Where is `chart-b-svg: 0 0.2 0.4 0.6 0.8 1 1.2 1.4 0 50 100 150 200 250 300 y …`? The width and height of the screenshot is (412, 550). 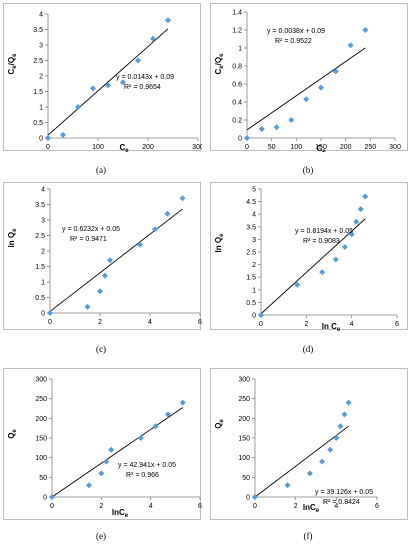 chart-b-svg: 0 0.2 0.4 0.6 0.8 1 1.2 1.4 0 50 100 150 200 250 300 y … is located at coordinates (307, 80).